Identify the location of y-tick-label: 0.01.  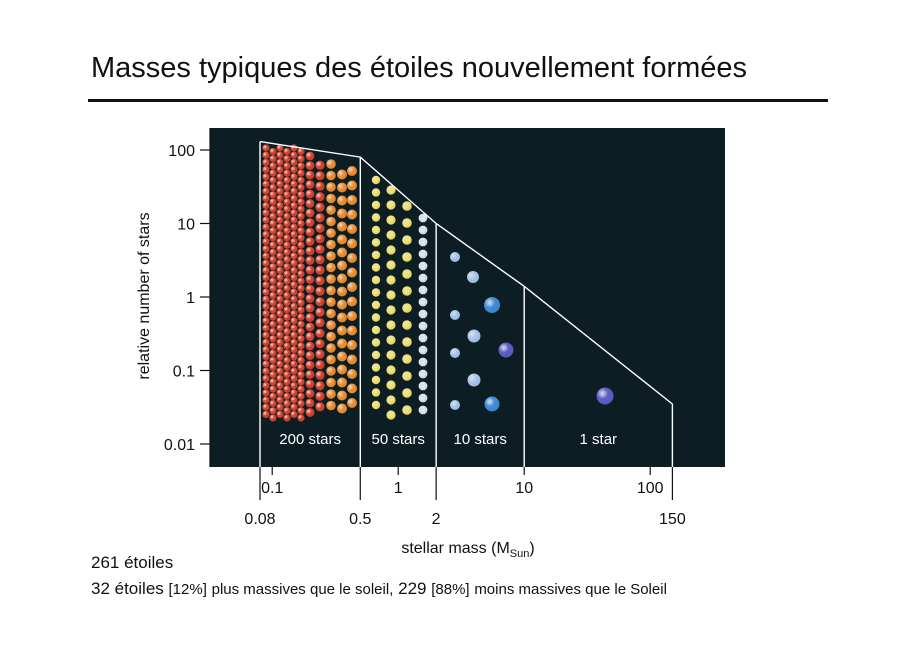
(179, 445).